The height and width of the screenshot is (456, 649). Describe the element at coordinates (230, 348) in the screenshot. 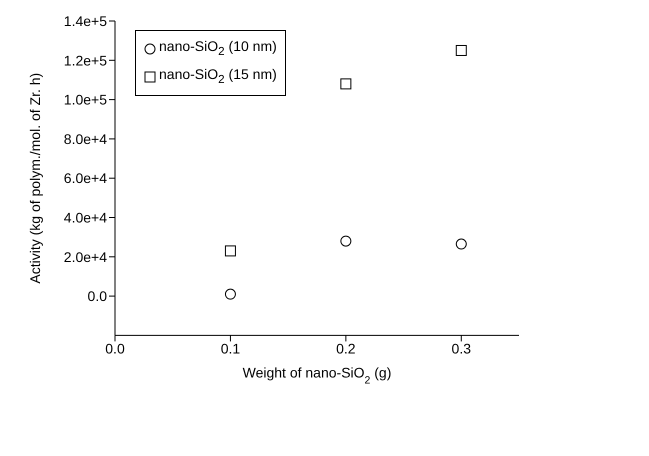

I see `x-tick-label: 0.1` at that location.